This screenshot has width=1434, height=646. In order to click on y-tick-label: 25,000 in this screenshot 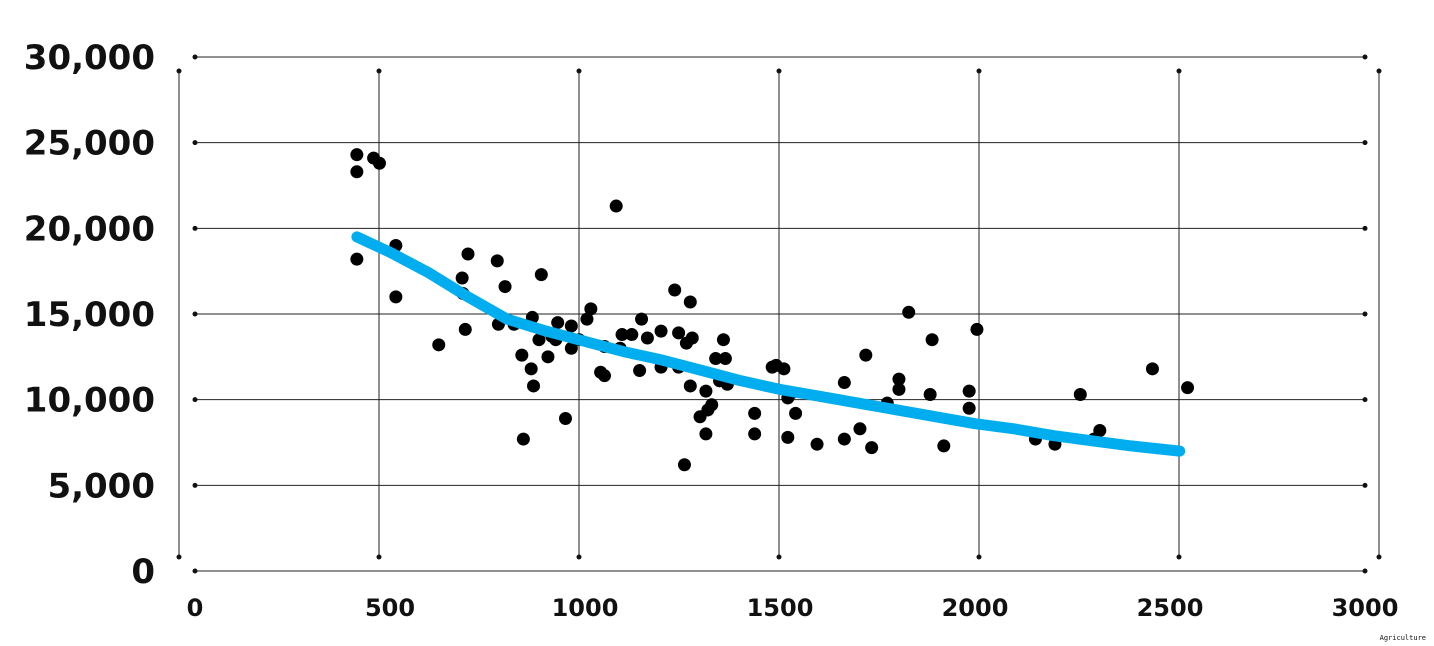, I will do `click(89, 144)`.